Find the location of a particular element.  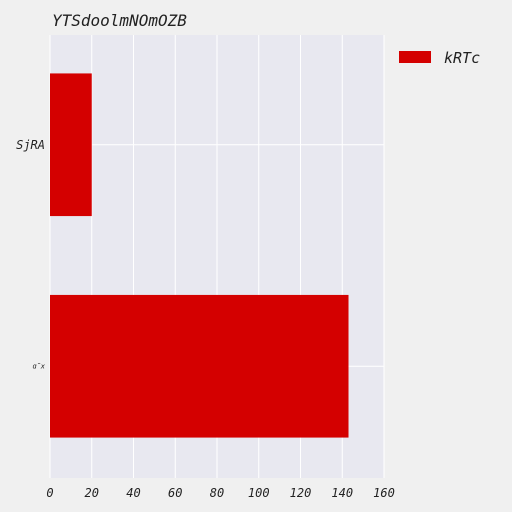

x-axis-ticks: 0 20 40 60 80 100 120 140 160 is located at coordinates (220, 493).